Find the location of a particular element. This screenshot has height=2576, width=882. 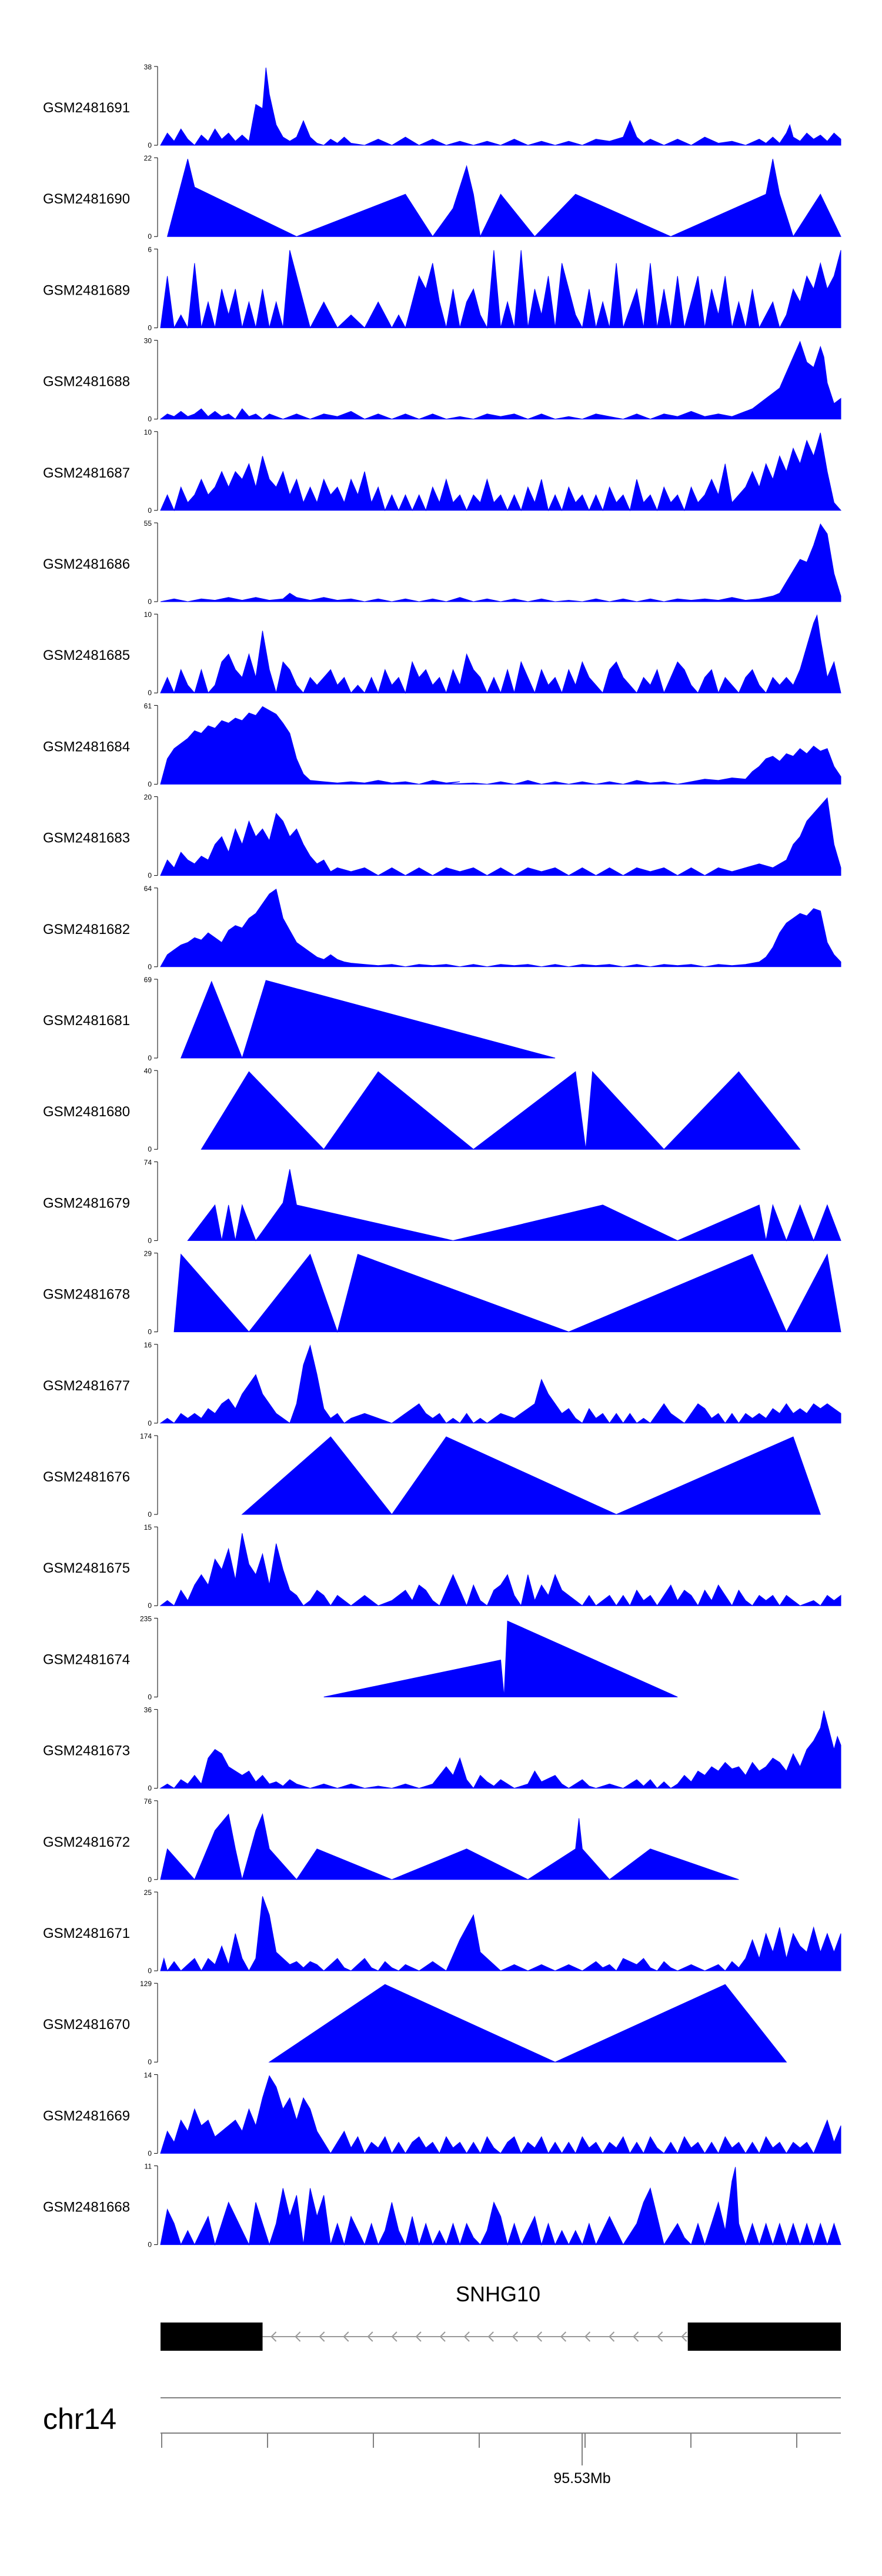

track-ymax-label: 11 is located at coordinates (148, 2167).